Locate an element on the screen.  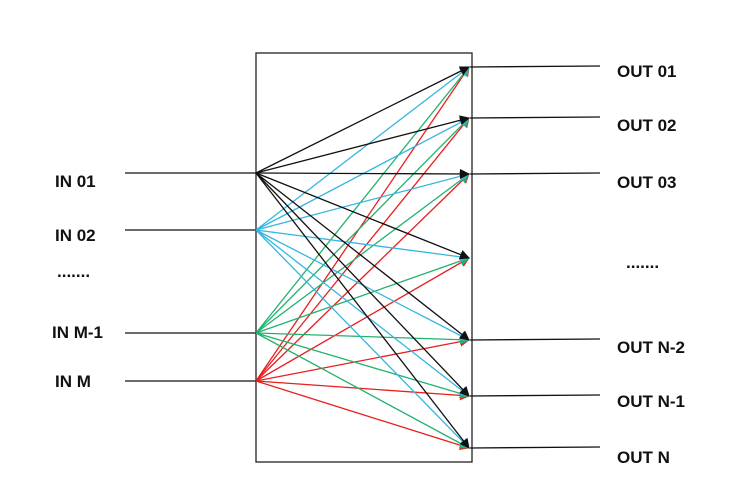
output-label-3: OUT 03 is located at coordinates (647, 182).